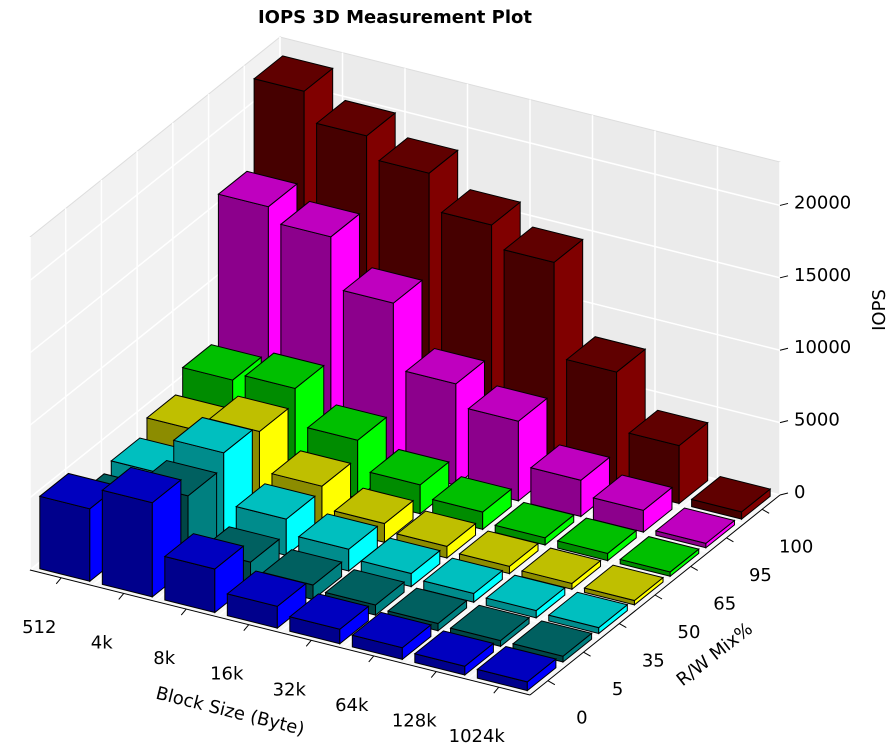 The width and height of the screenshot is (896, 745). I want to click on y-tick-label: 95, so click(760, 575).